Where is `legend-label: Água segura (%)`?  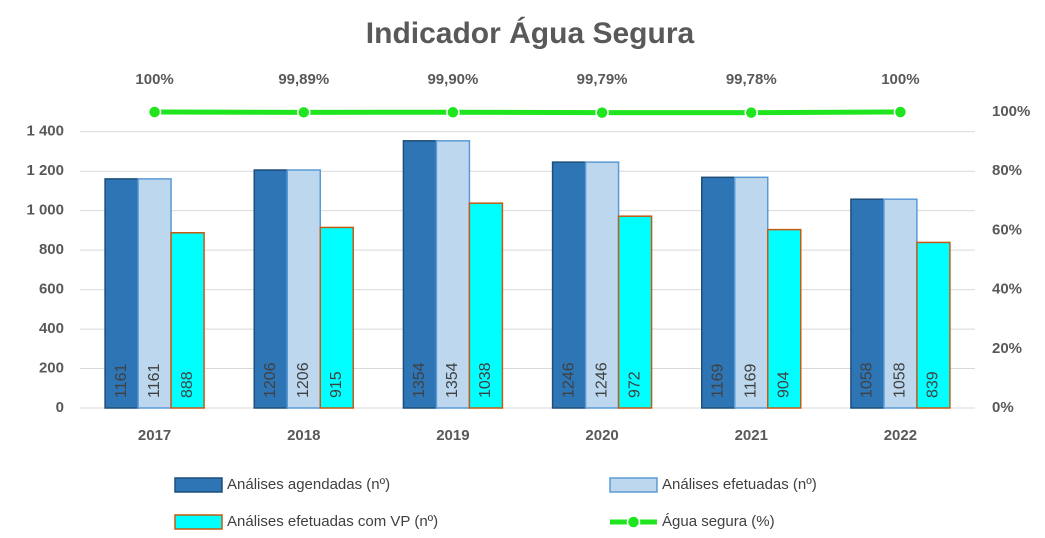
legend-label: Água segura (%) is located at coordinates (718, 521).